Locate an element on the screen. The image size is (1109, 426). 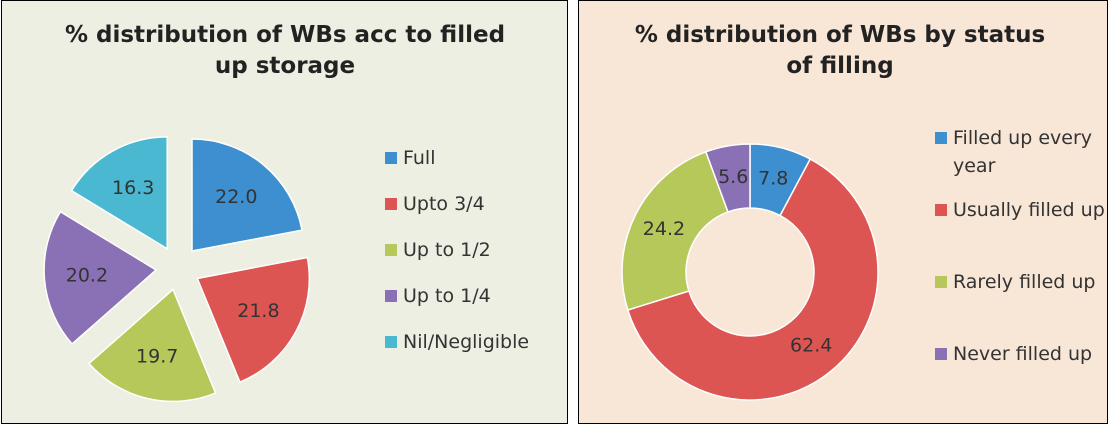
data-label: 20.2 is located at coordinates (87, 276).